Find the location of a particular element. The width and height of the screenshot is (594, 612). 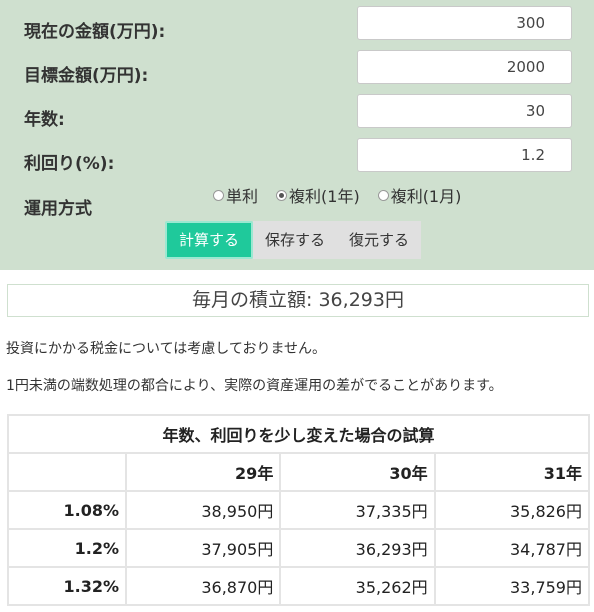

table-cell: 33,759円 is located at coordinates (512, 586).